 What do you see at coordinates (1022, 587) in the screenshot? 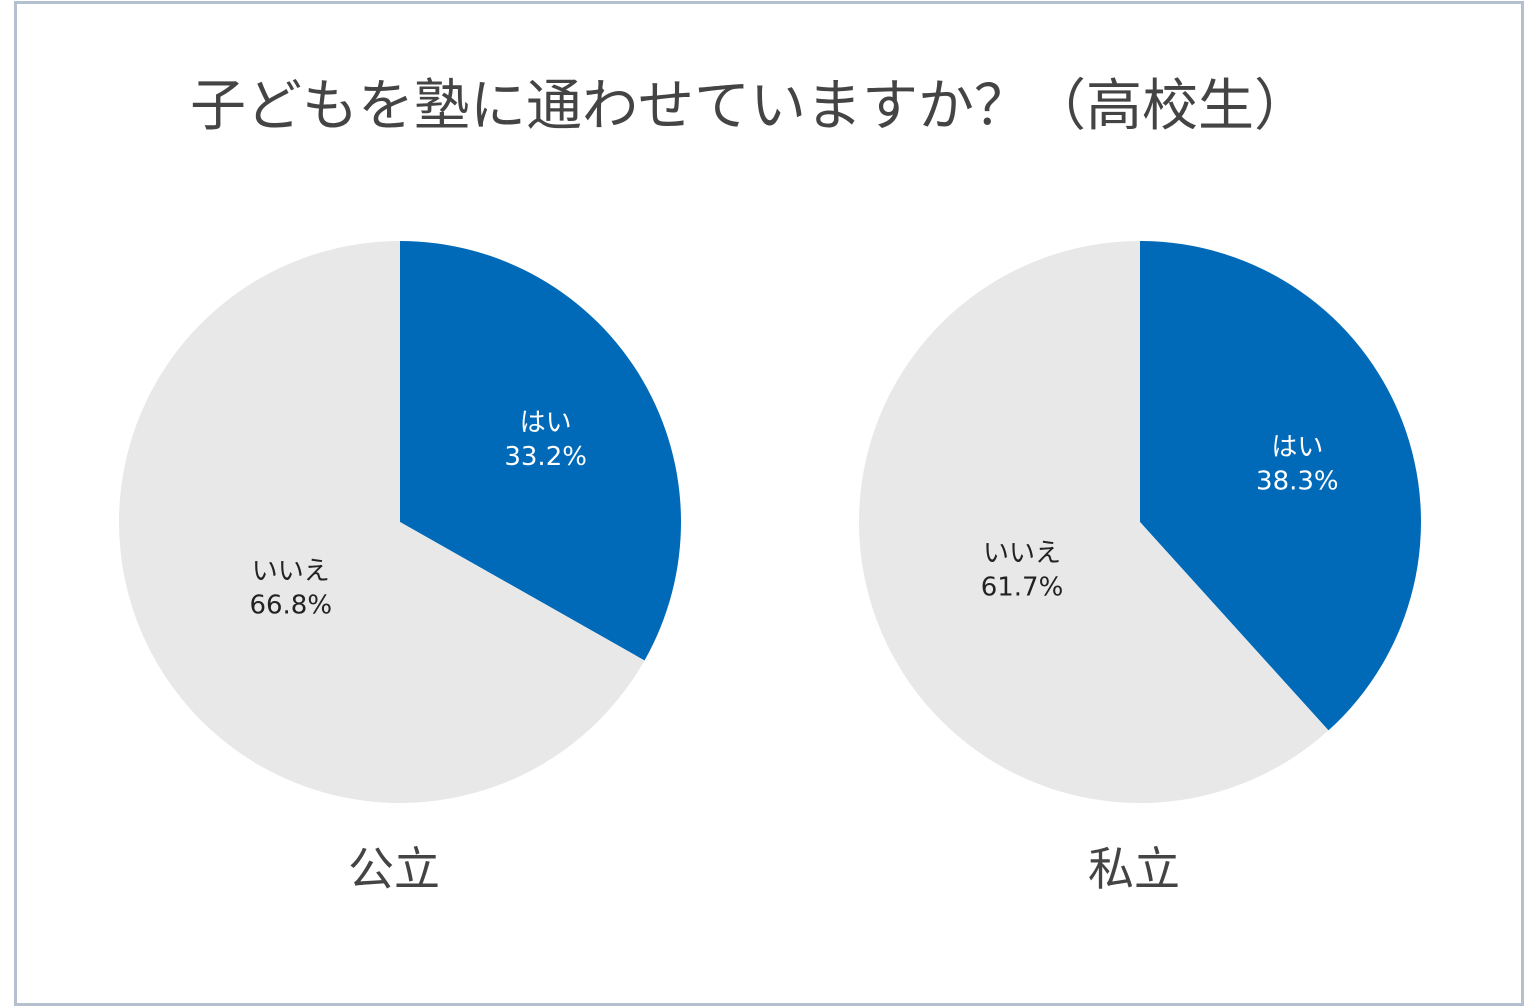
I see `slice-value-label: 61.7%` at bounding box center [1022, 587].